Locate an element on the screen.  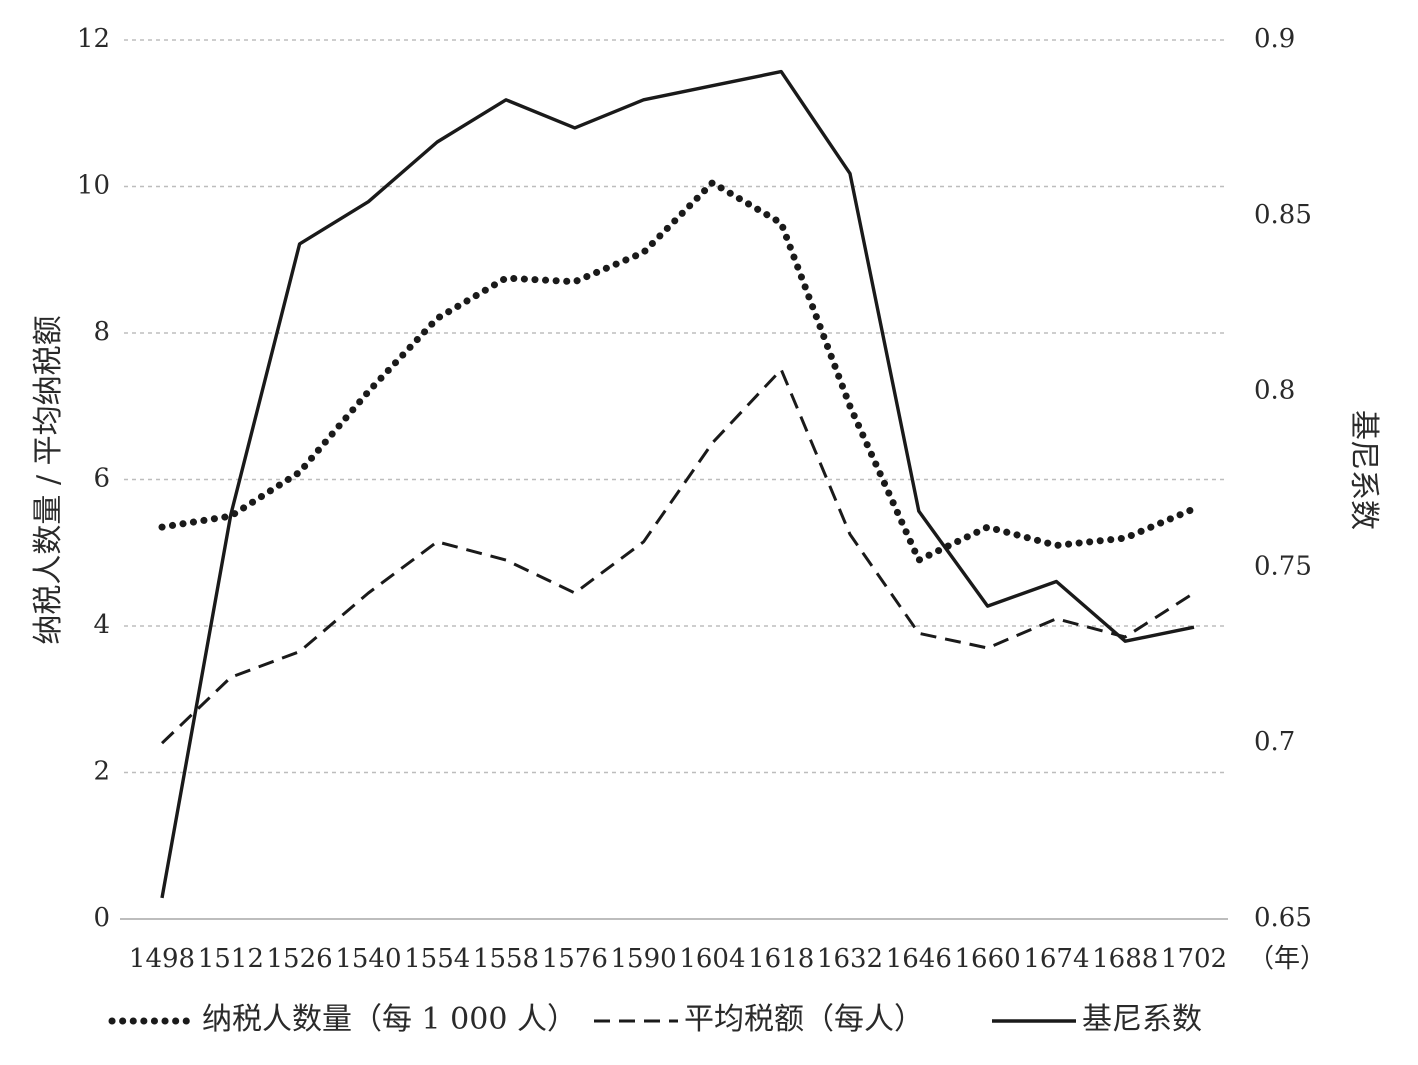
right-tick-label: 0.7 is located at coordinates (1274, 742).